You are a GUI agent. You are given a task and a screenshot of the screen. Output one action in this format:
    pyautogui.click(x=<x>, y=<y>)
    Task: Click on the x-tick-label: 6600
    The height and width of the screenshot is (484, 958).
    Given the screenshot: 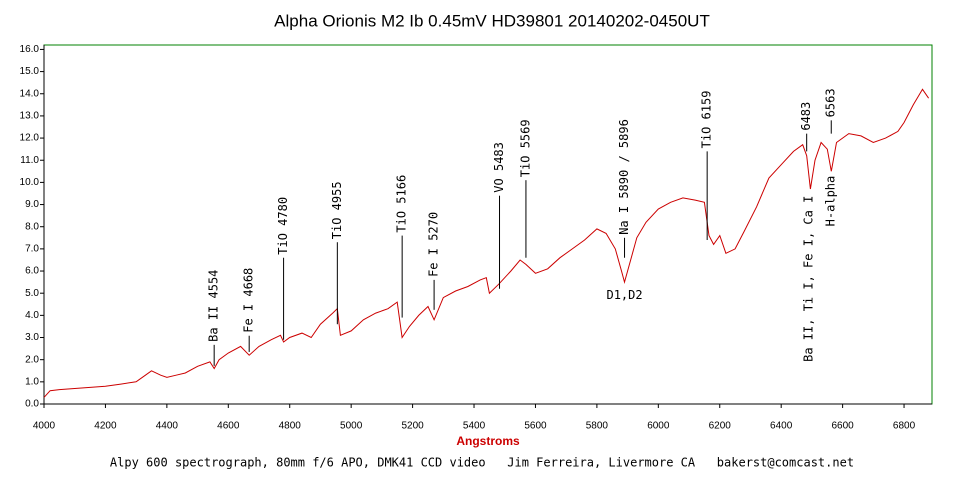 What is the action you would take?
    pyautogui.click(x=842, y=426)
    